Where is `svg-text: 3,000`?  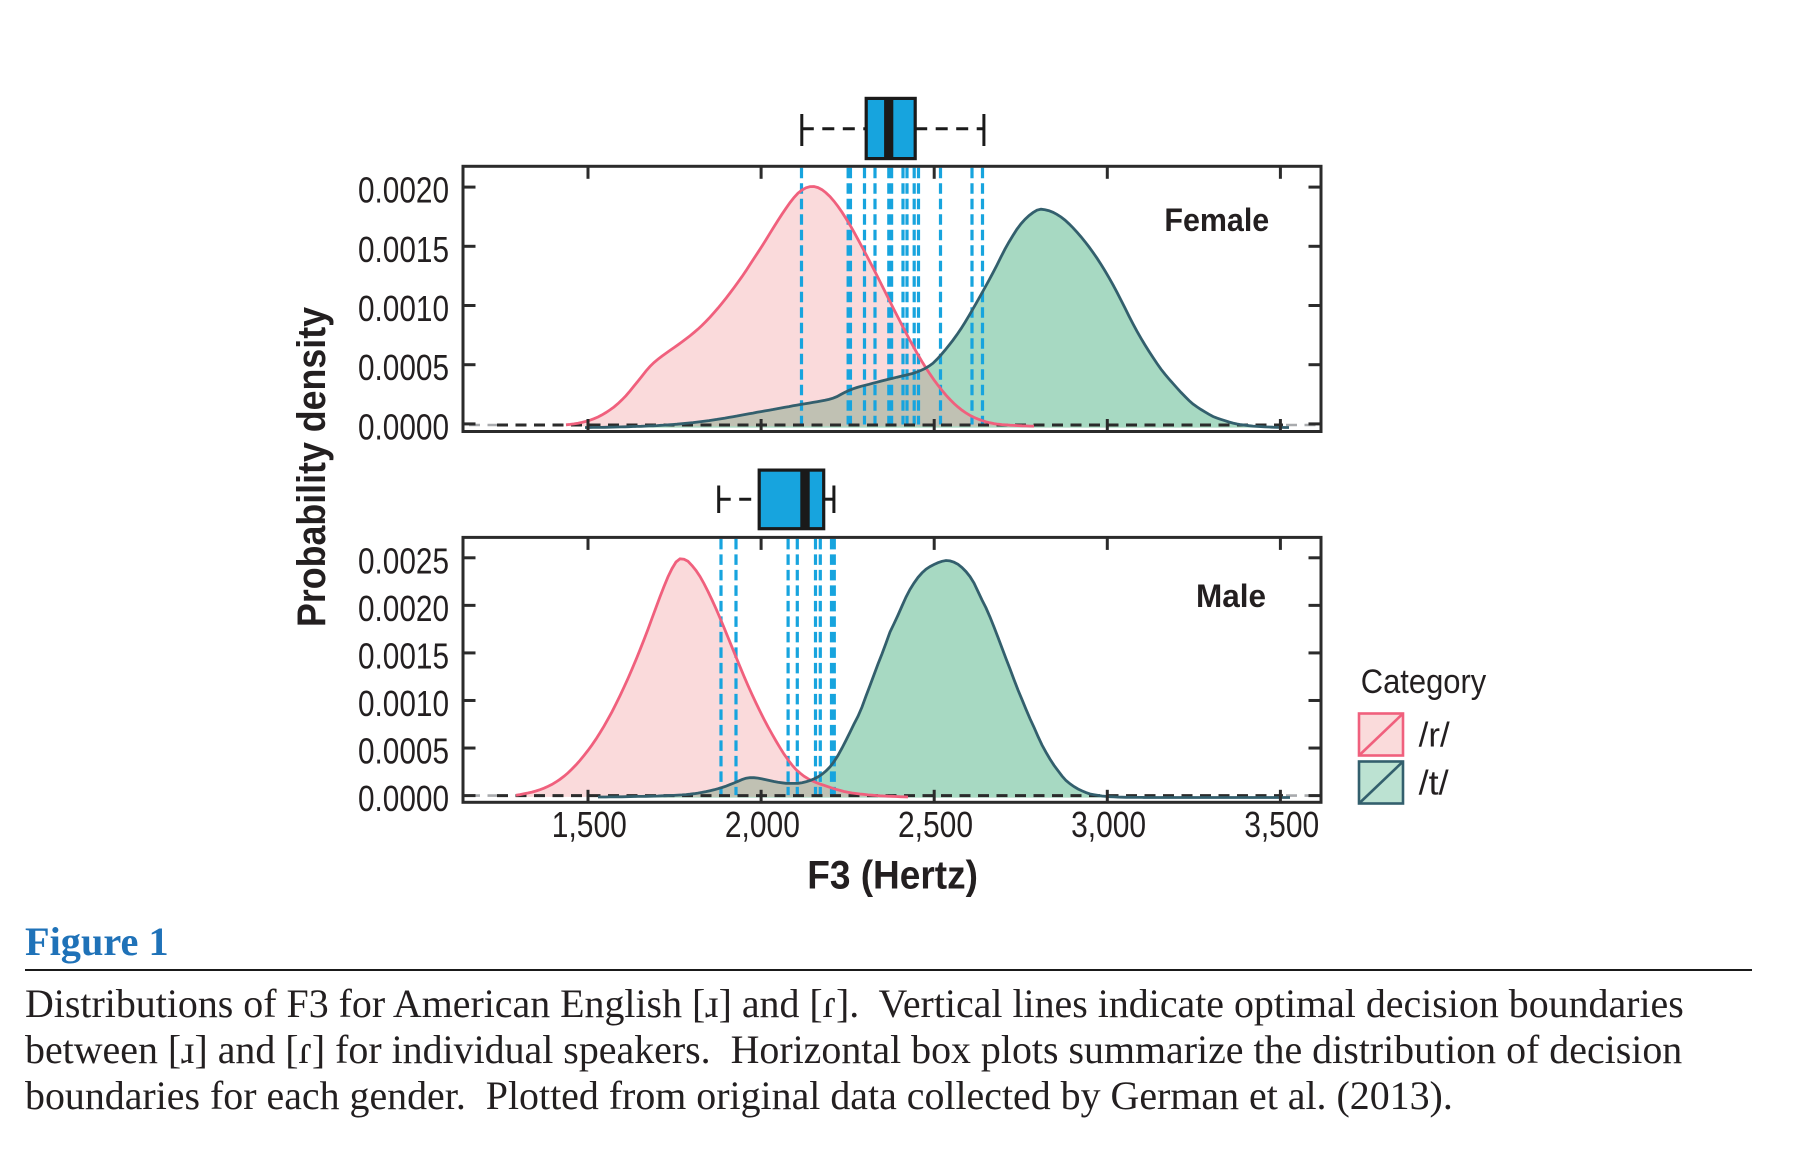 svg-text: 3,000 is located at coordinates (1108, 824).